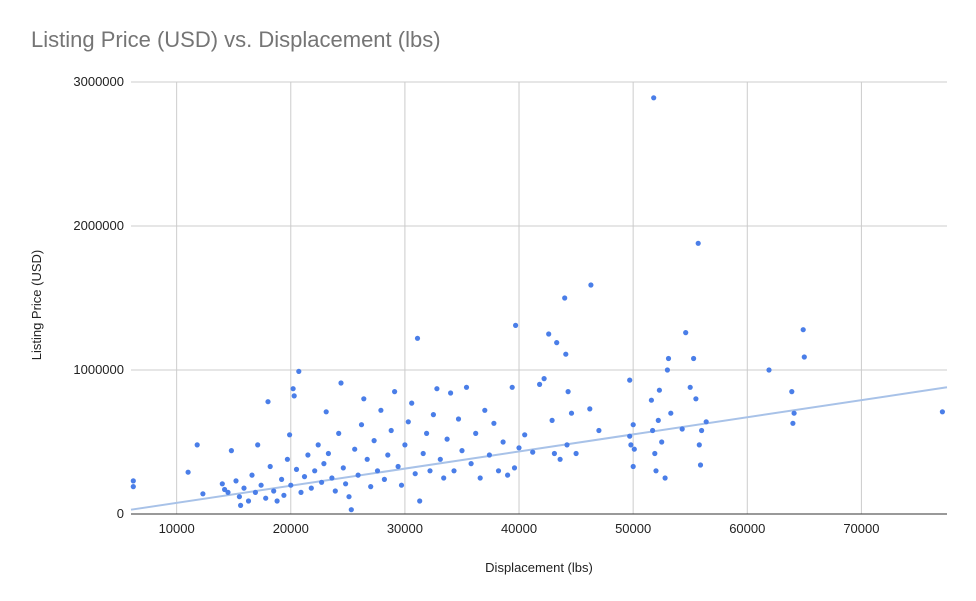 The width and height of the screenshot is (976, 601). Describe the element at coordinates (539, 567) in the screenshot. I see `x-axis-title: Displacement (lbs)` at that location.